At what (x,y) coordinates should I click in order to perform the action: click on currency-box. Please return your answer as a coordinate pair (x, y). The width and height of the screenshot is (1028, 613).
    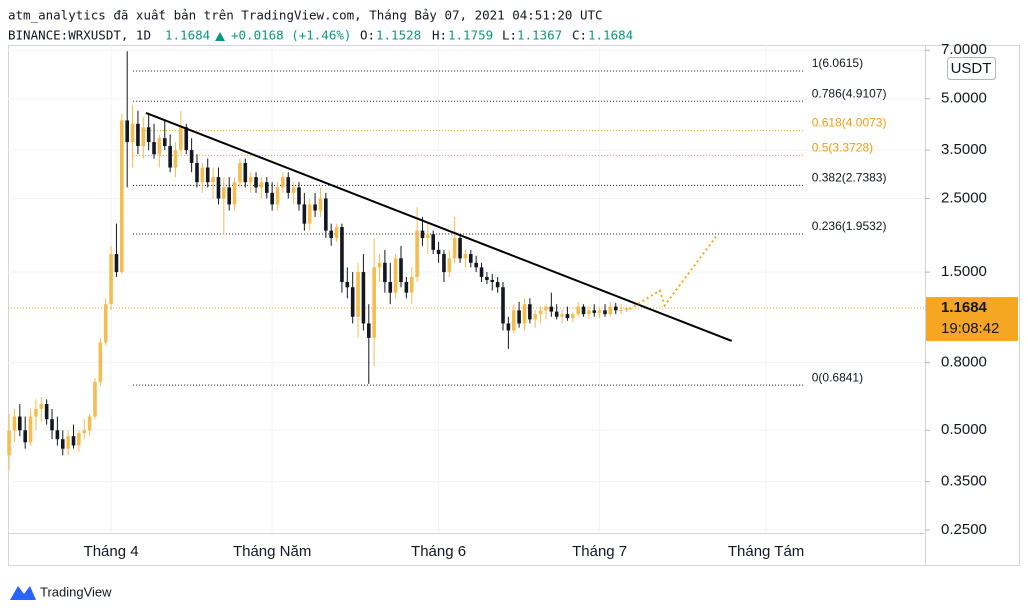
    Looking at the image, I should click on (971, 68).